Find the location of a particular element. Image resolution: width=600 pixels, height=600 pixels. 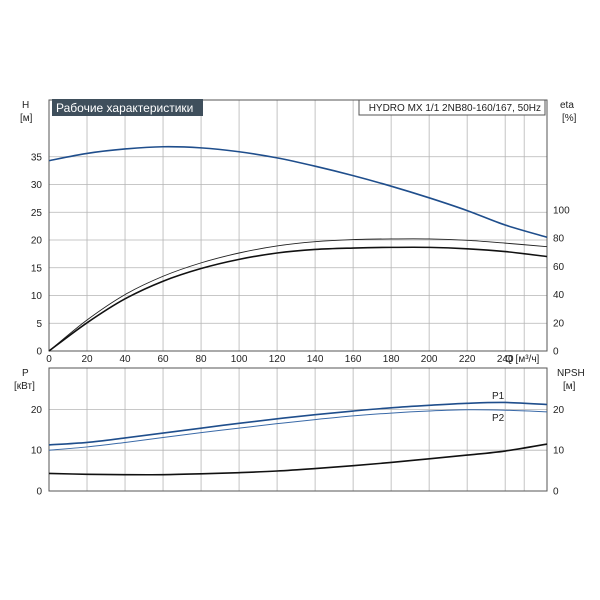

bottom-left-tick-label: 0 is located at coordinates (39, 492).